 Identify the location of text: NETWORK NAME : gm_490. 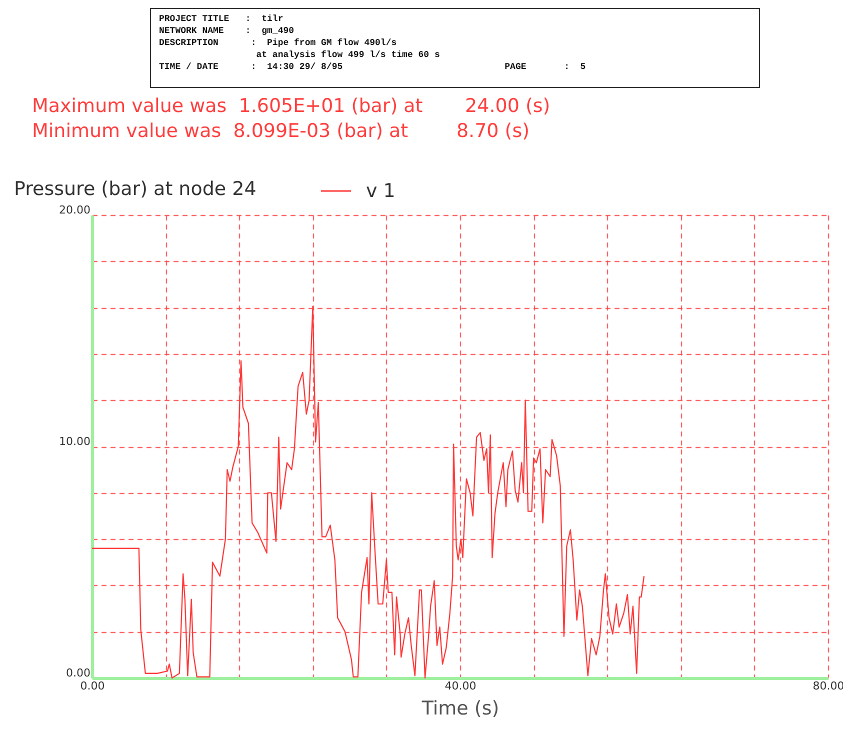
(227, 31).